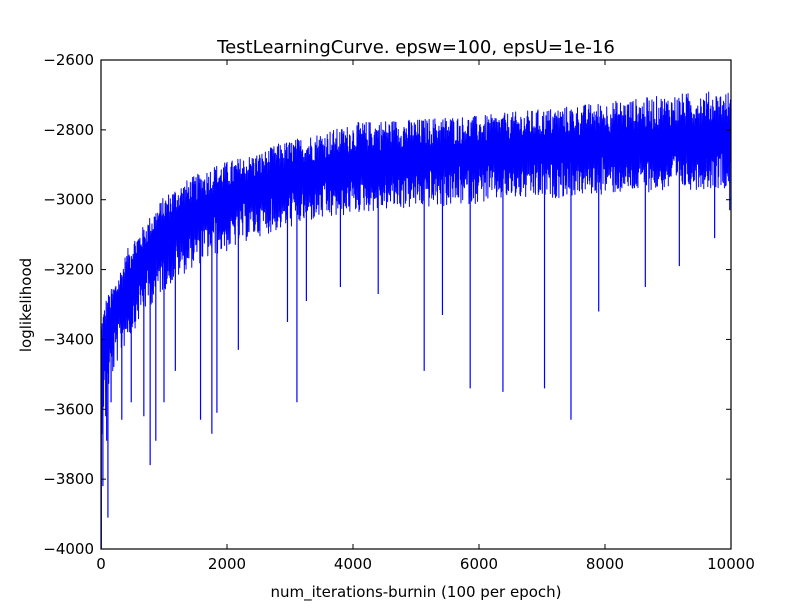 This screenshot has height=612, width=812. What do you see at coordinates (68, 200) in the screenshot?
I see `y-tick-label: −3000` at bounding box center [68, 200].